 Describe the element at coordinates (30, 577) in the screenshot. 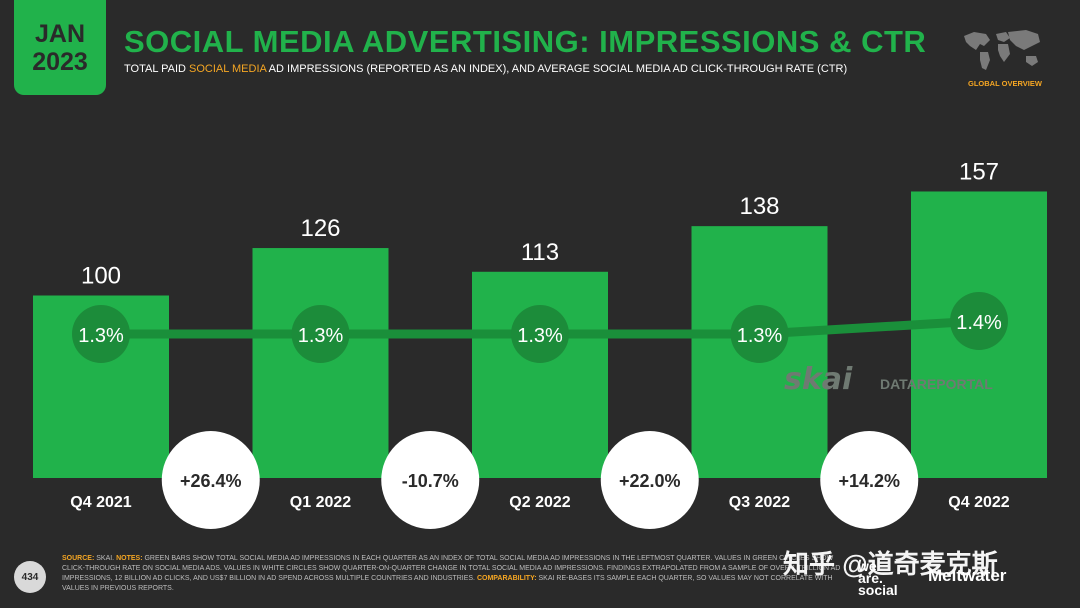

I see `page-number: 434` at that location.